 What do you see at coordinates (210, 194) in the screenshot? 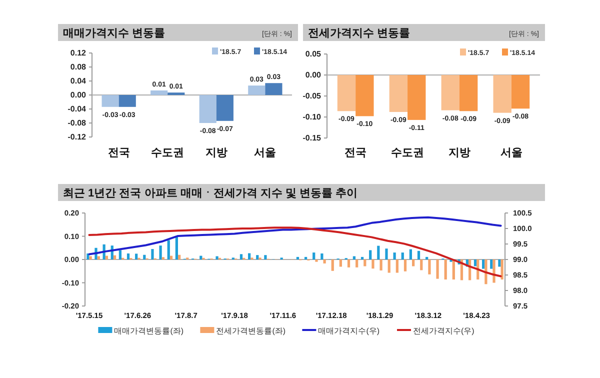
I see `chart-title: 최근 1년간 전국 아파트 매매ㆍ전세가격 지수 및 변동률 추이` at bounding box center [210, 194].